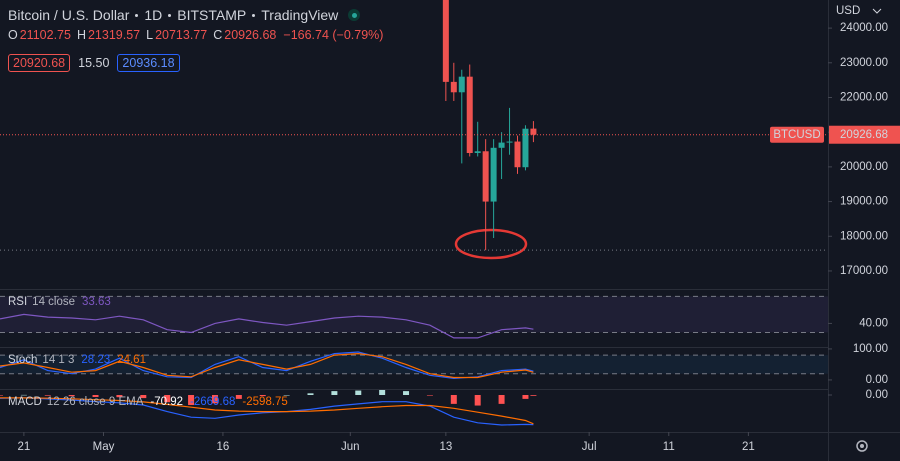  I want to click on y-tick-label: 18000.00, so click(864, 236).